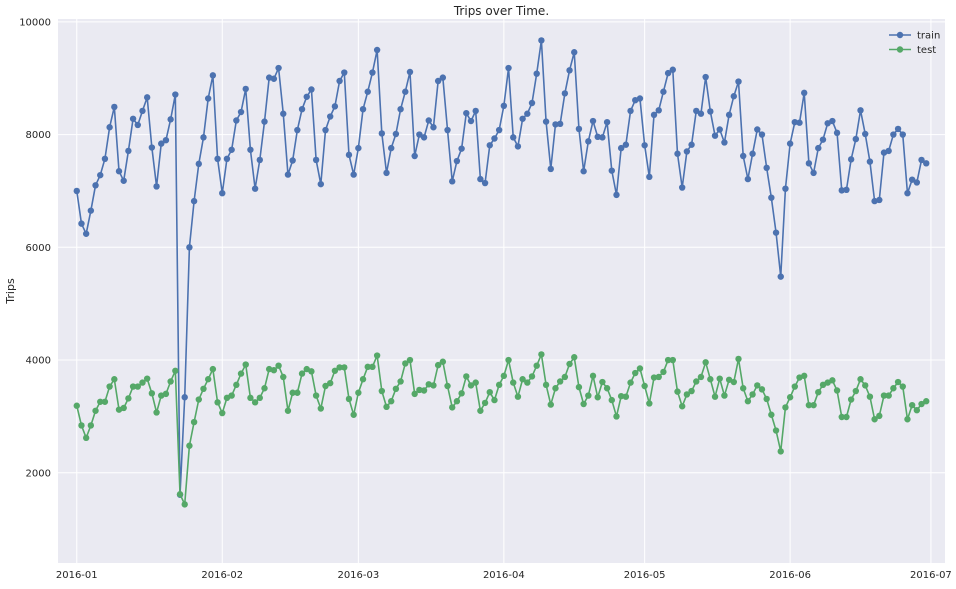  What do you see at coordinates (790, 575) in the screenshot?
I see `x-tick-label: 2016-06` at bounding box center [790, 575].